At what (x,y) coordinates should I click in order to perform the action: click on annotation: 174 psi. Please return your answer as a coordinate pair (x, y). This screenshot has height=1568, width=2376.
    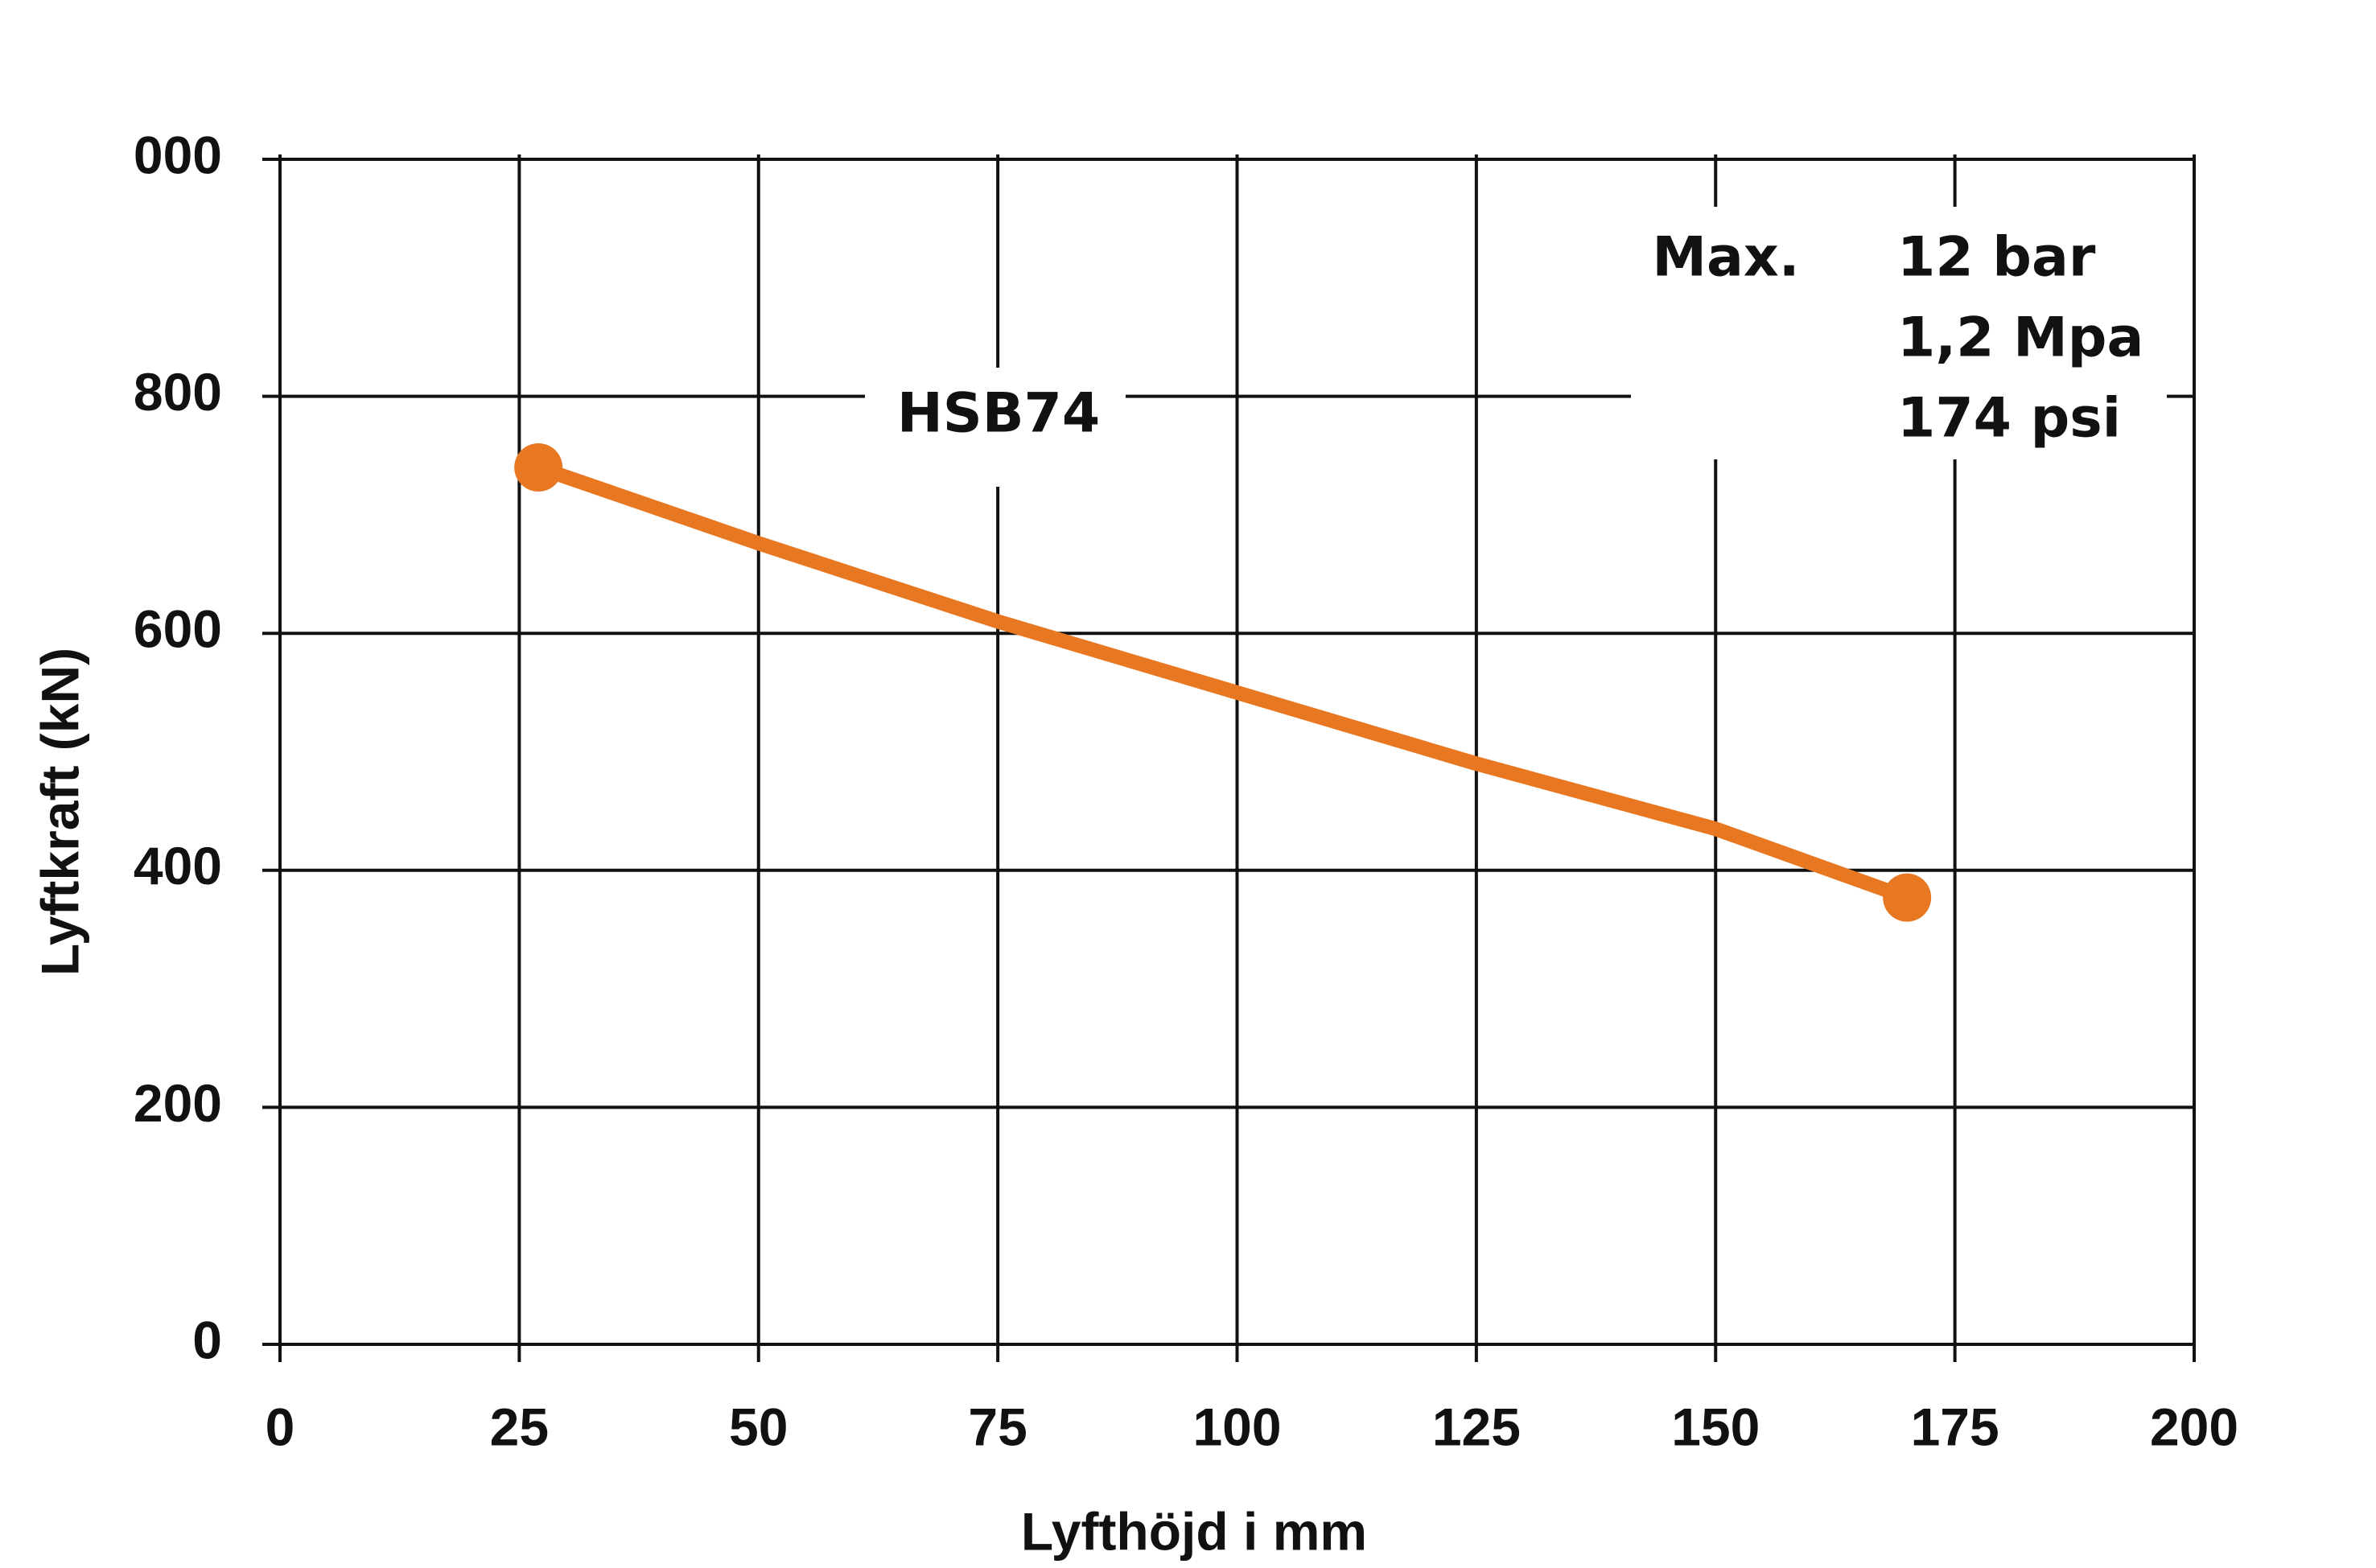
    Looking at the image, I should click on (2009, 419).